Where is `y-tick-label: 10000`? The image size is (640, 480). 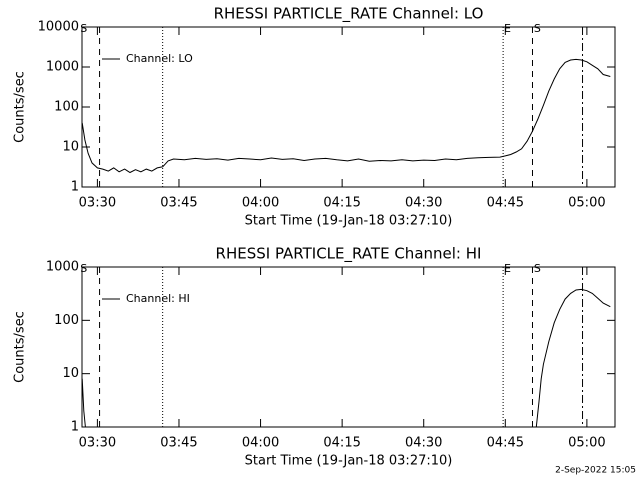
y-tick-label: 10000 is located at coordinates (58, 27).